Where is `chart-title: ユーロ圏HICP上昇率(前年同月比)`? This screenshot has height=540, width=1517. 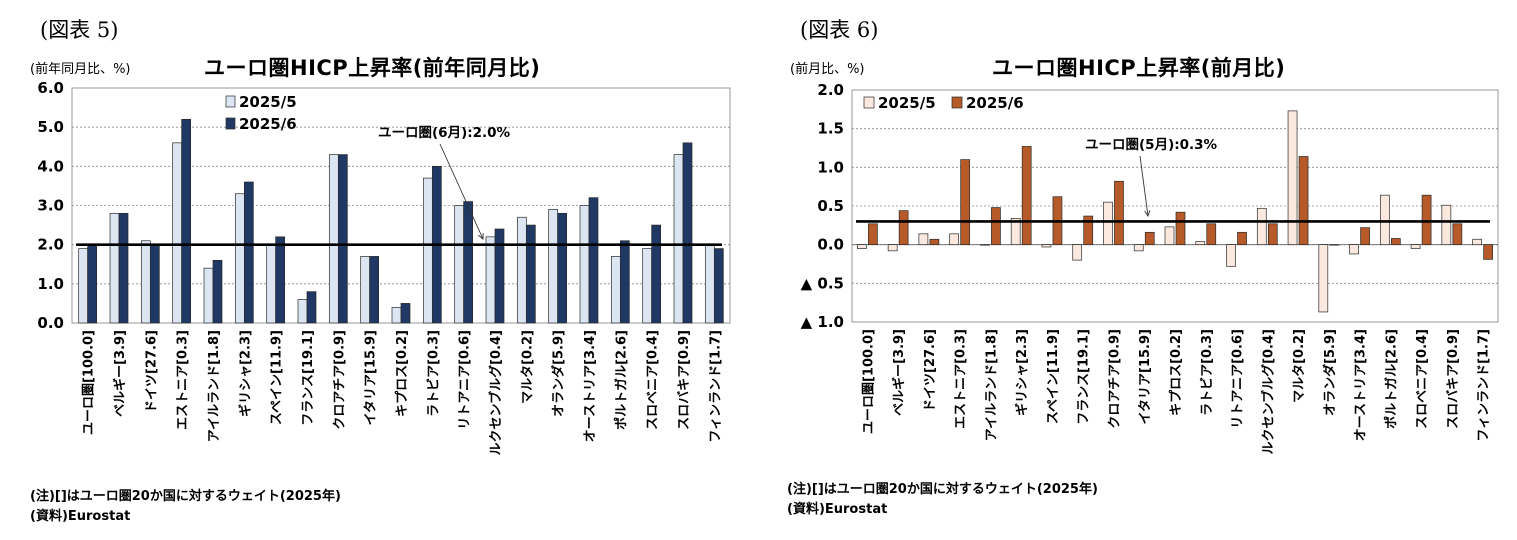
chart-title: ユーロ圏HICP上昇率(前年同月比) is located at coordinates (372, 68).